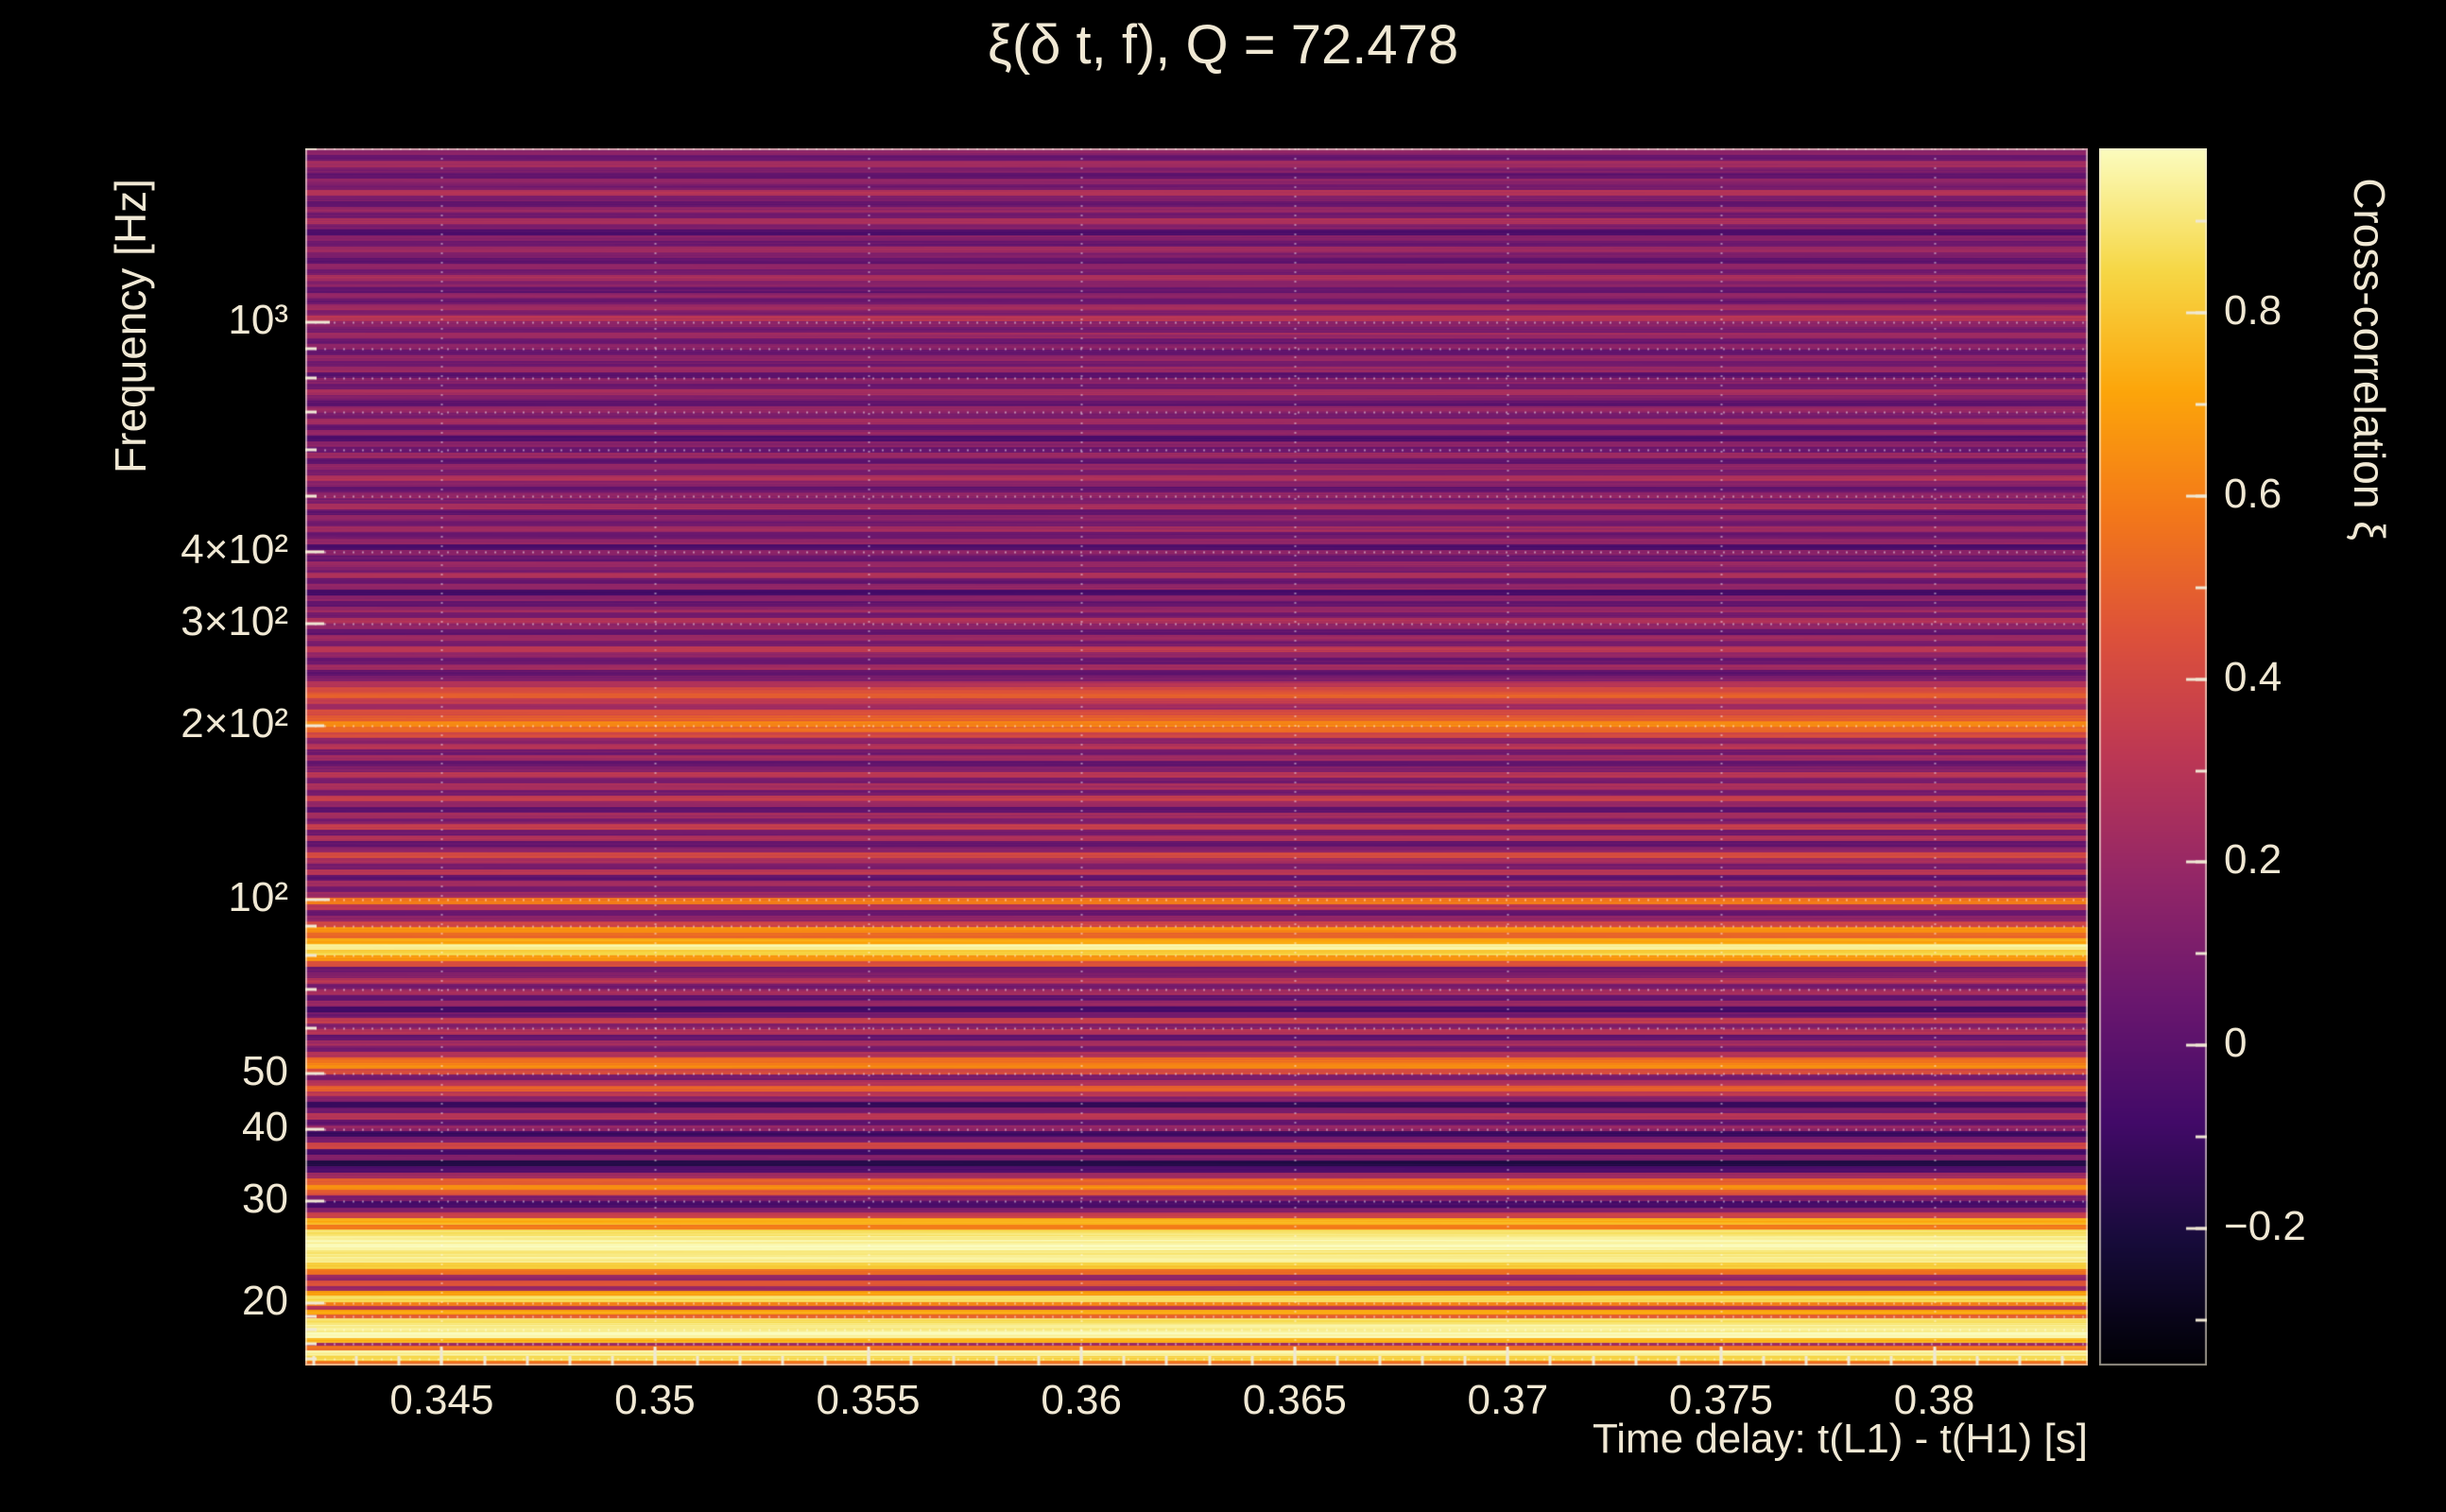 This screenshot has width=2446, height=1512. What do you see at coordinates (441, 1400) in the screenshot?
I see `x-tick-label: 0.345` at bounding box center [441, 1400].